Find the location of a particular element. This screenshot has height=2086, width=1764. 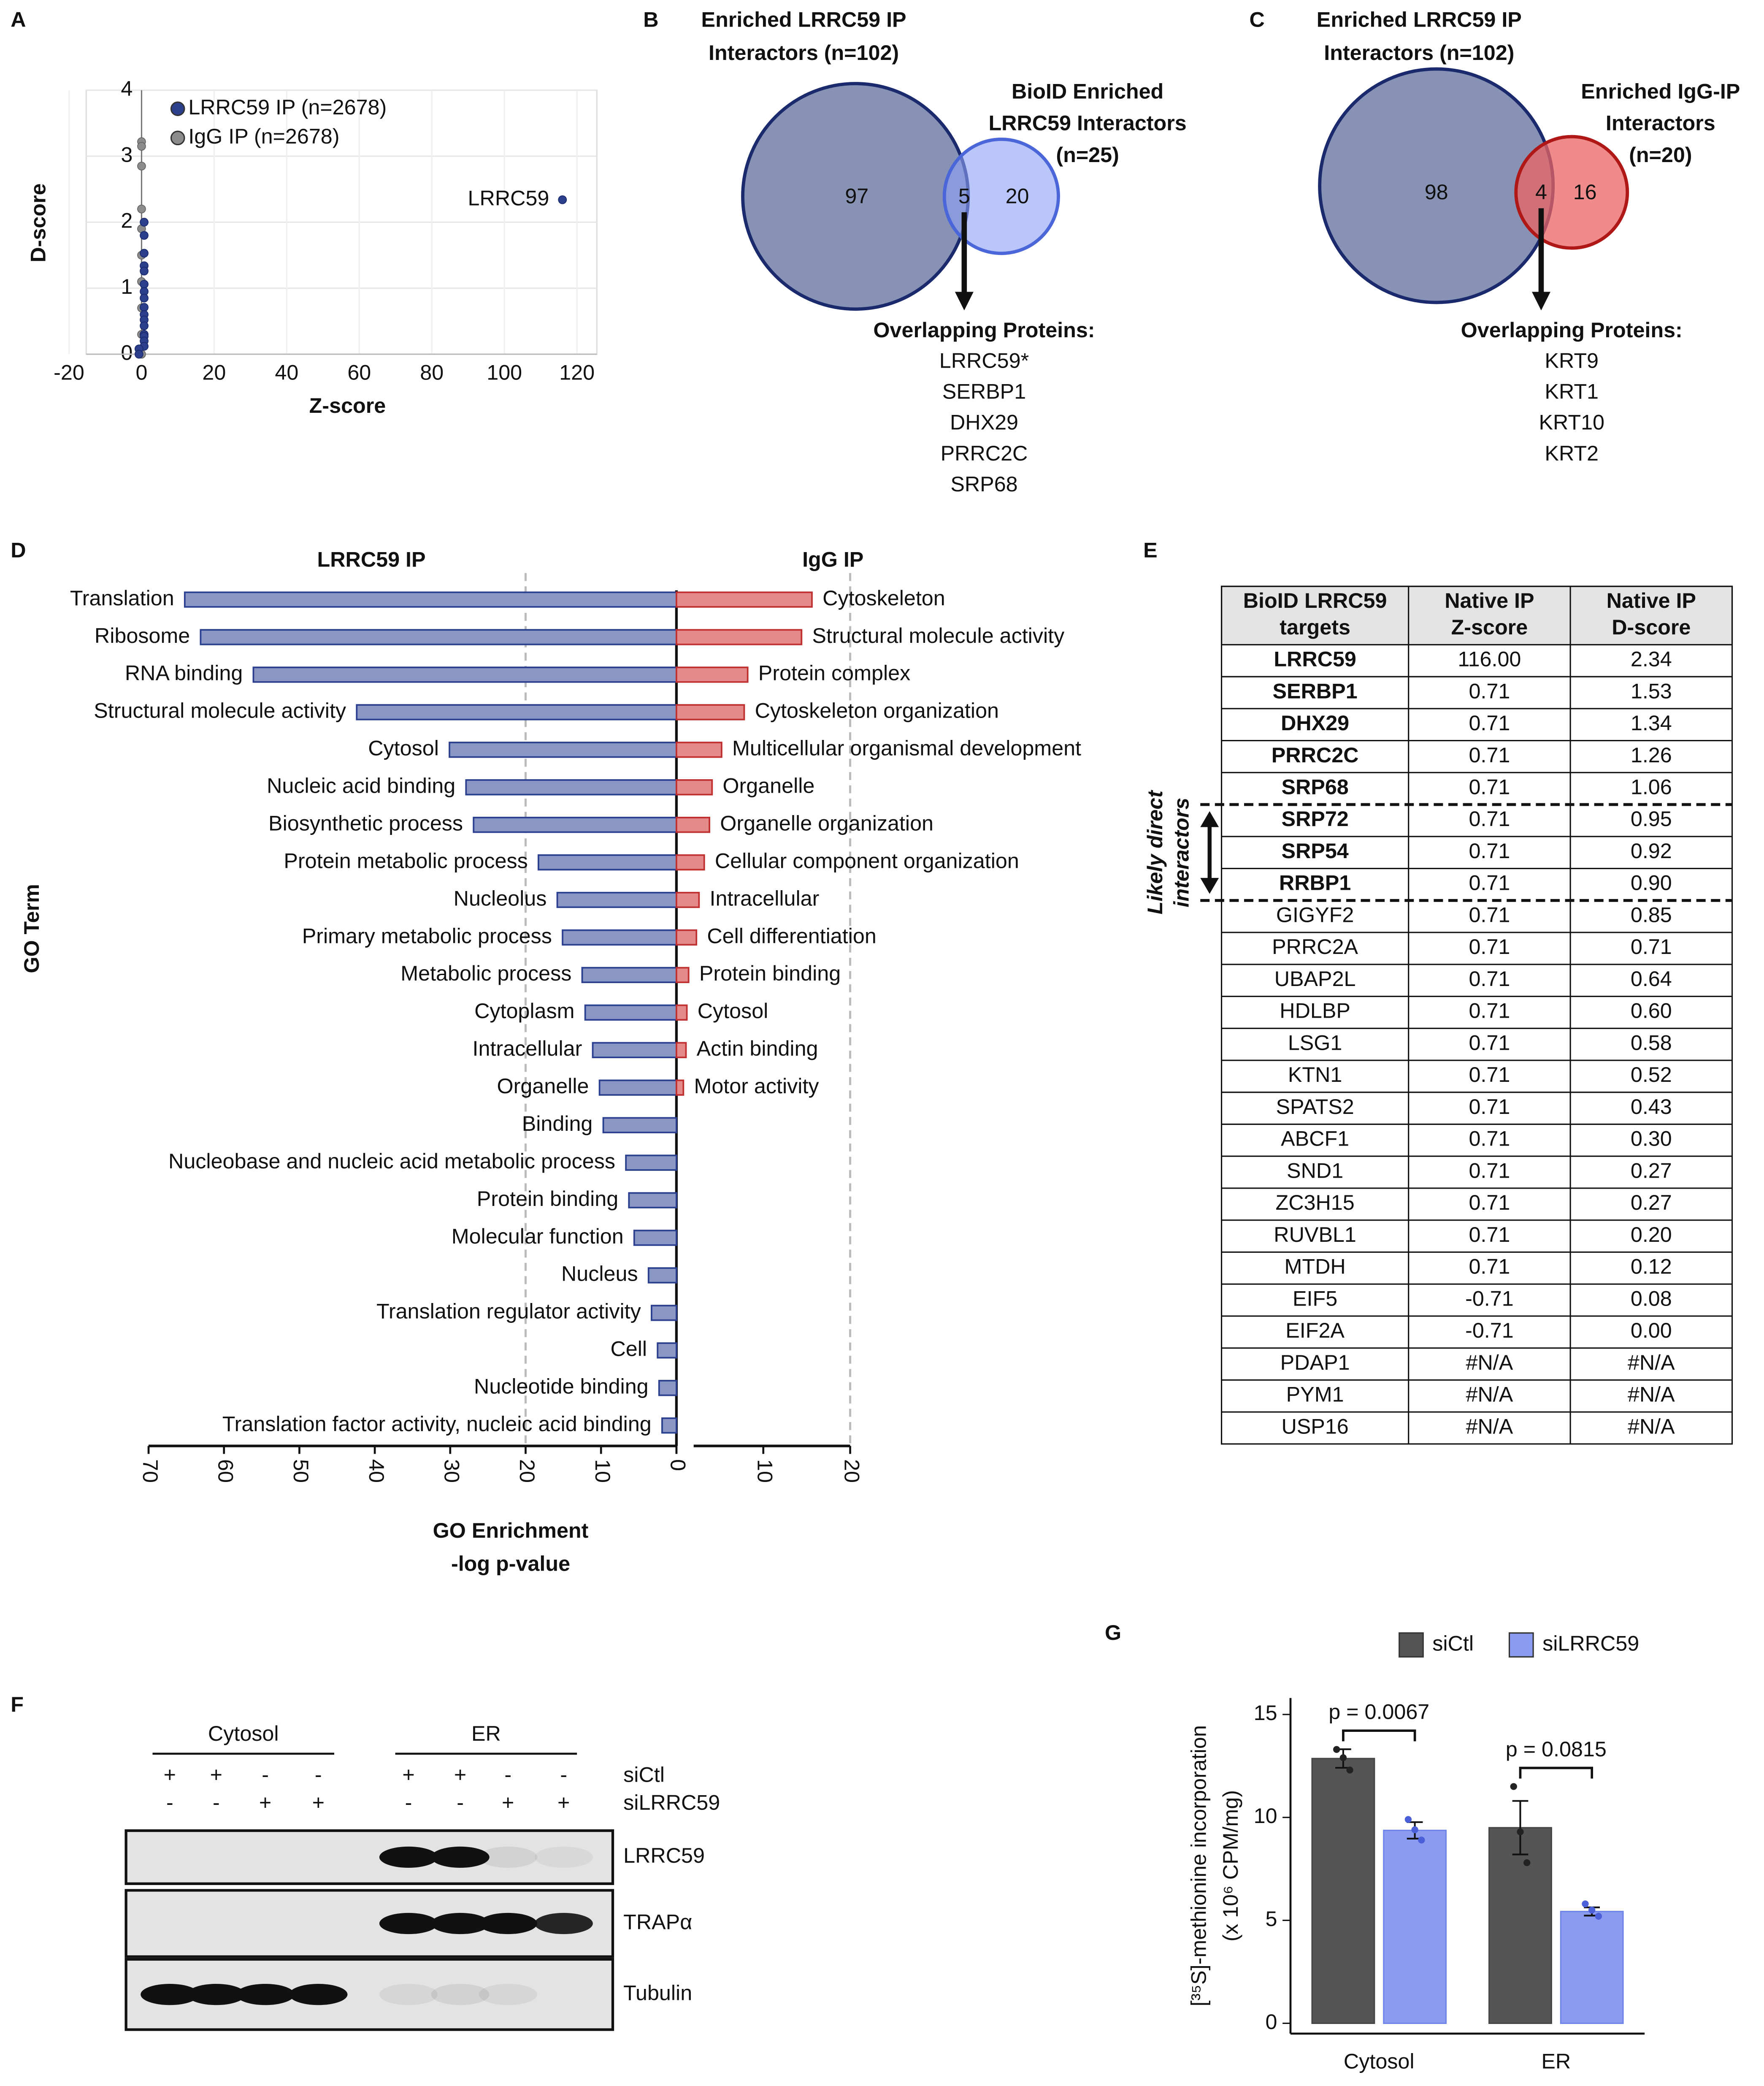

legend-label: LRRC59 IP (n=2678) is located at coordinates (287, 107).